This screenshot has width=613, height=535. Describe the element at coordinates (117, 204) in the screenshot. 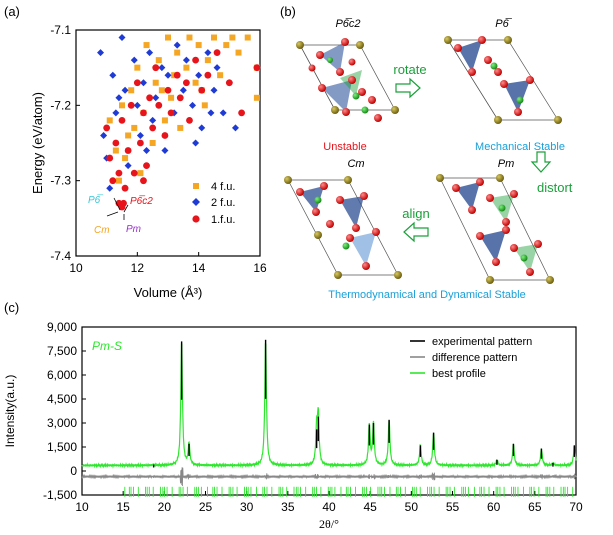

I see `leader-line-p6` at that location.